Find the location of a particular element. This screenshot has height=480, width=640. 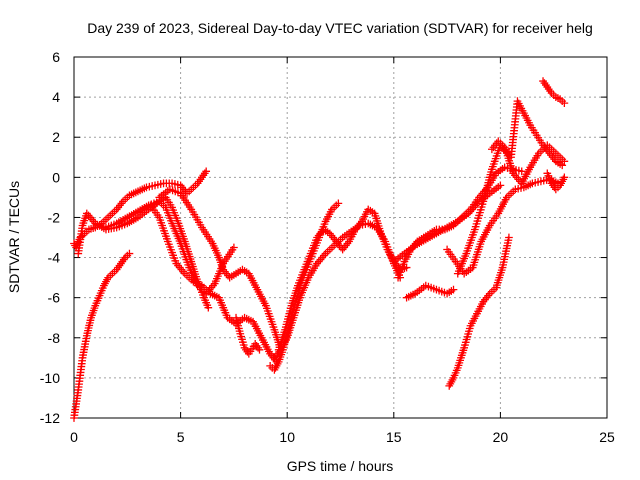

y-tick-label: -10 is located at coordinates (50, 378).